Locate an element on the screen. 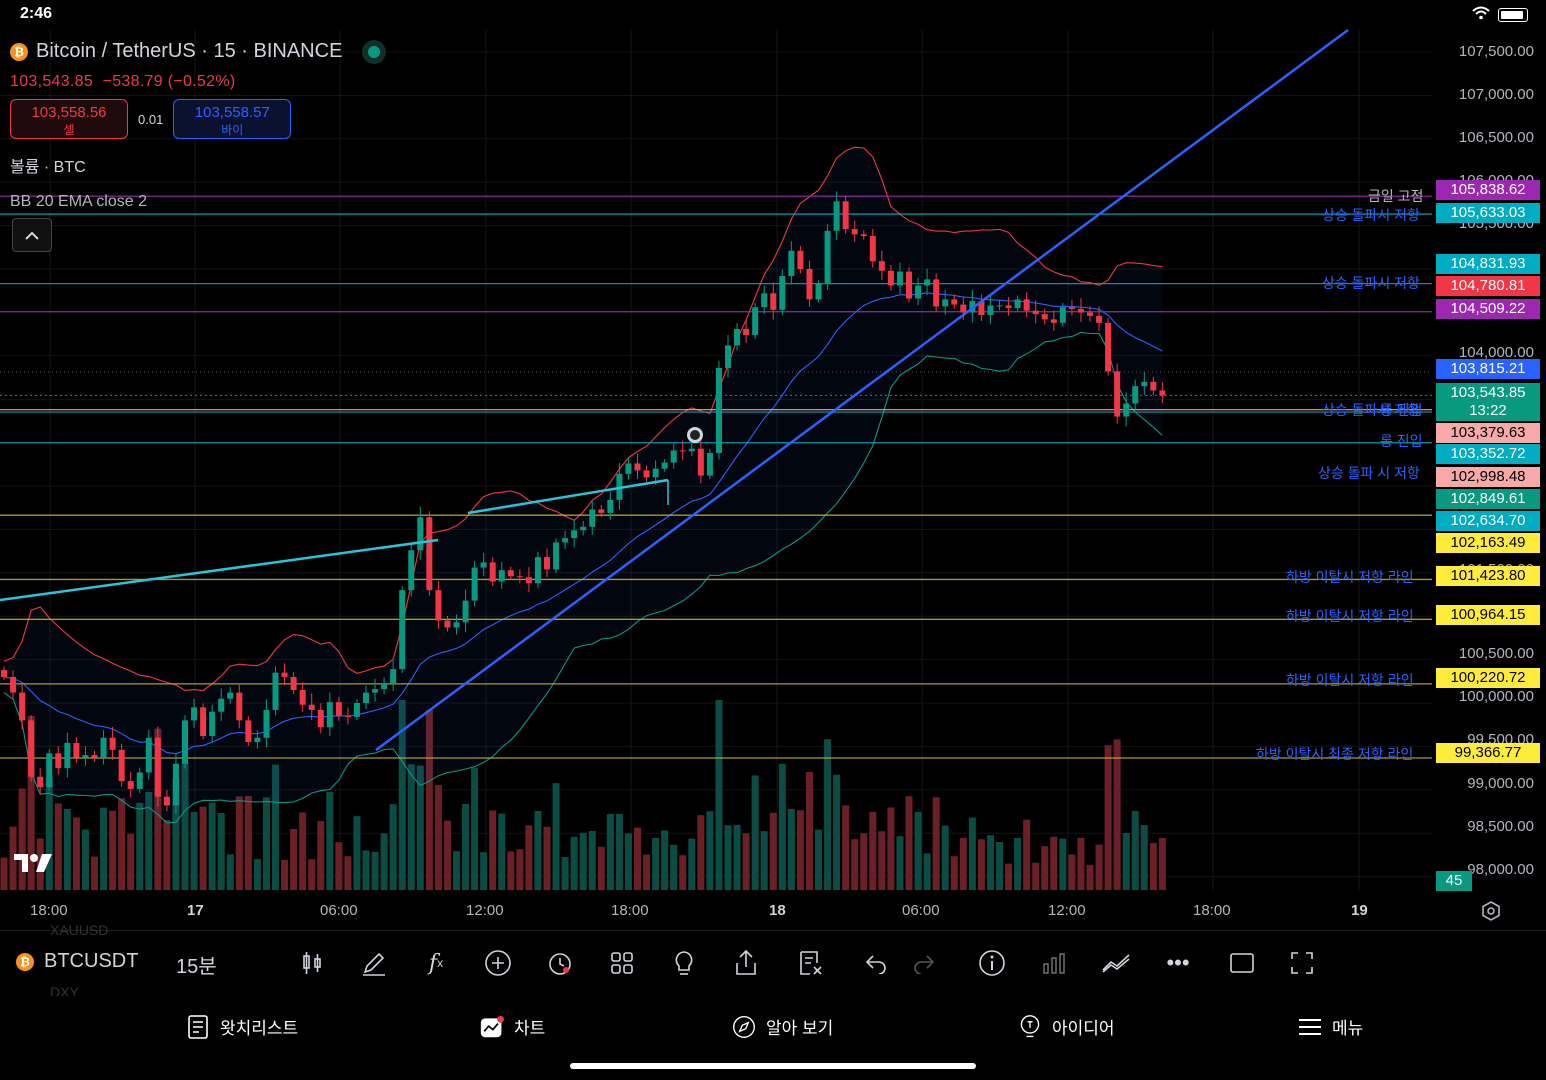 The width and height of the screenshot is (1546, 1080). nav-ideas: 아이디어 is located at coordinates (1066, 1026).